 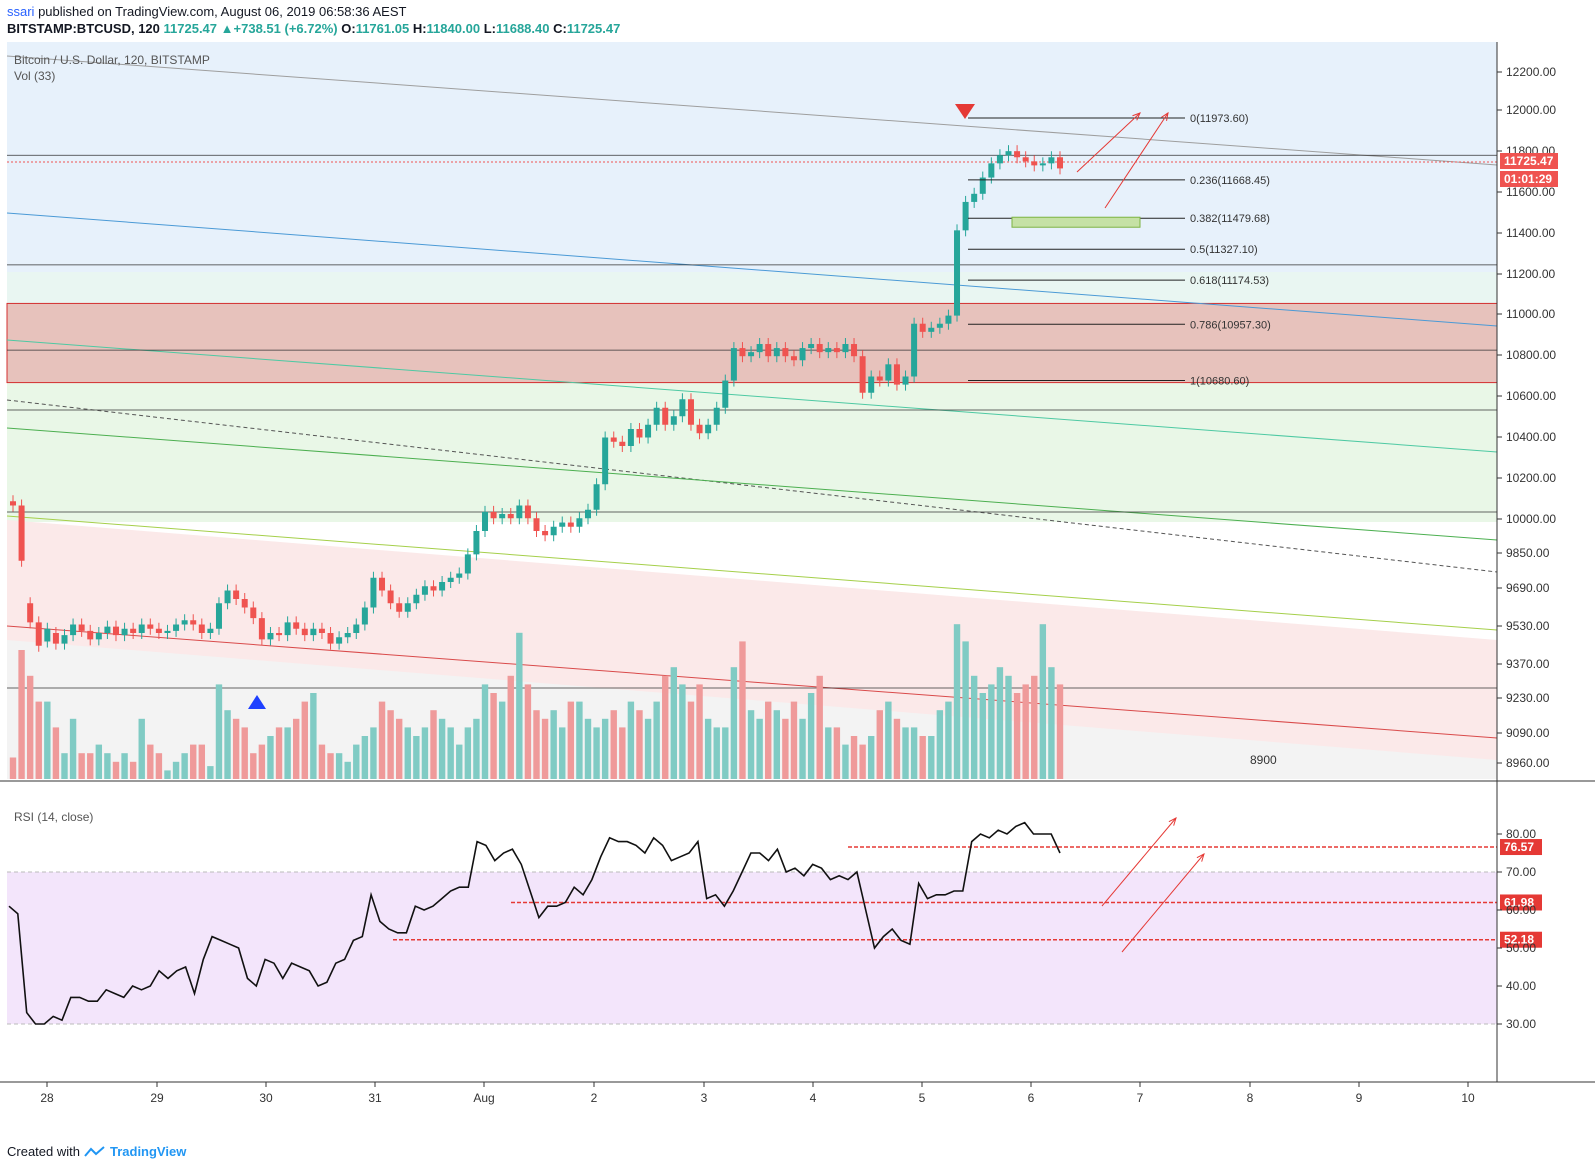 I want to click on price-tick-label: 9530.00, so click(x=1528, y=626).